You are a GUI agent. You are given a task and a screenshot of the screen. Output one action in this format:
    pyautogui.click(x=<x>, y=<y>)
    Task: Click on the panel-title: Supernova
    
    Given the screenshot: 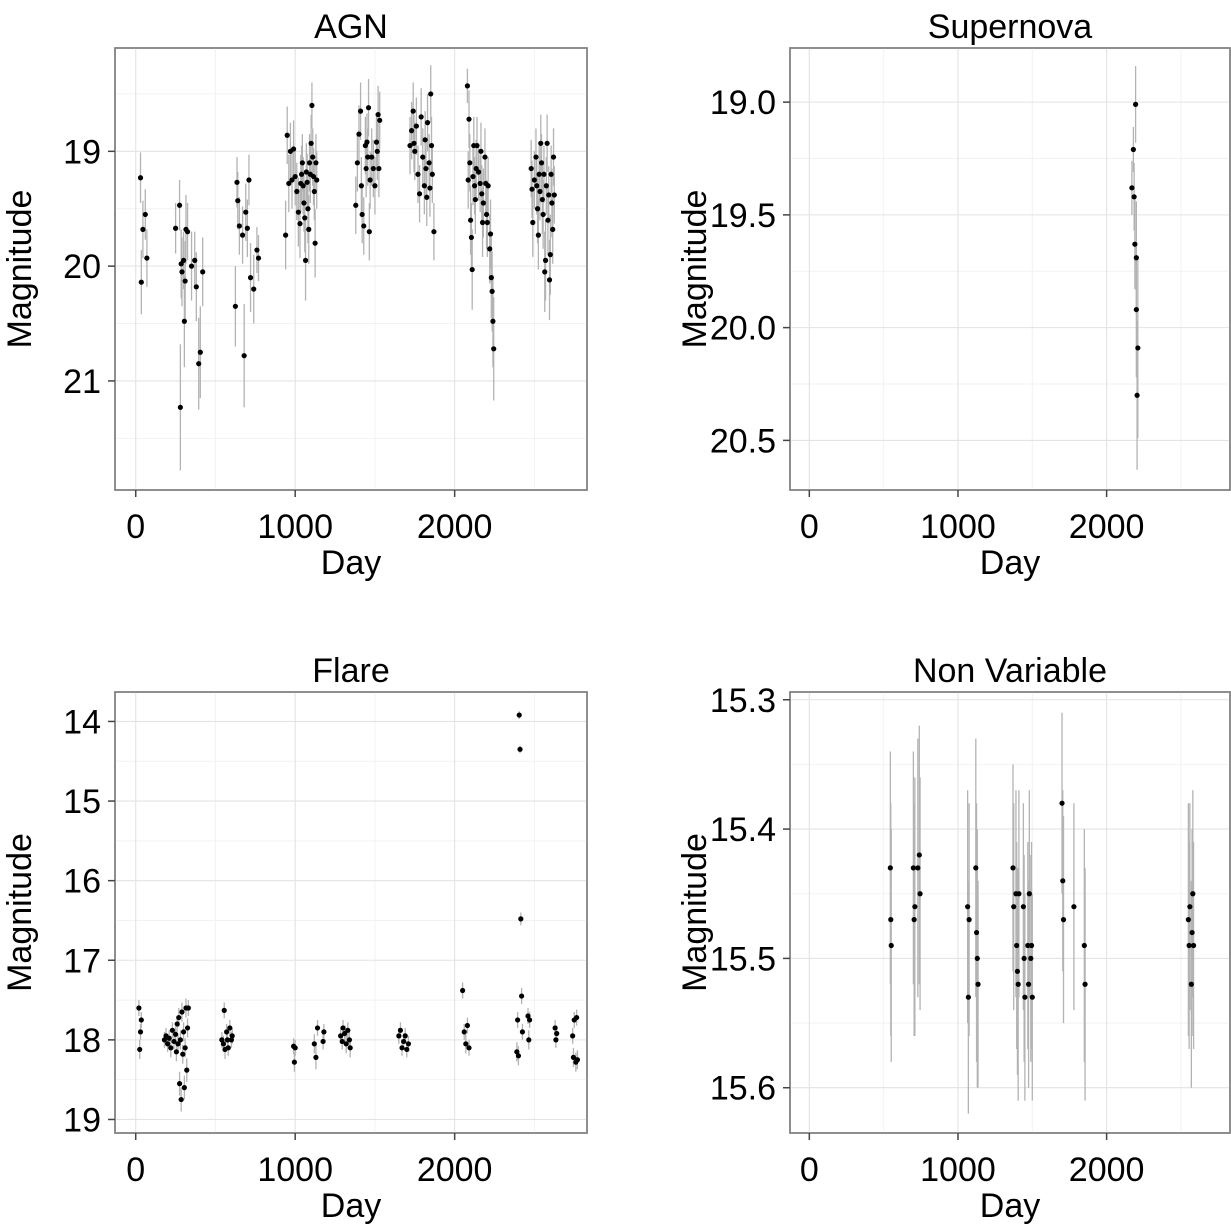 What is the action you would take?
    pyautogui.click(x=1010, y=27)
    